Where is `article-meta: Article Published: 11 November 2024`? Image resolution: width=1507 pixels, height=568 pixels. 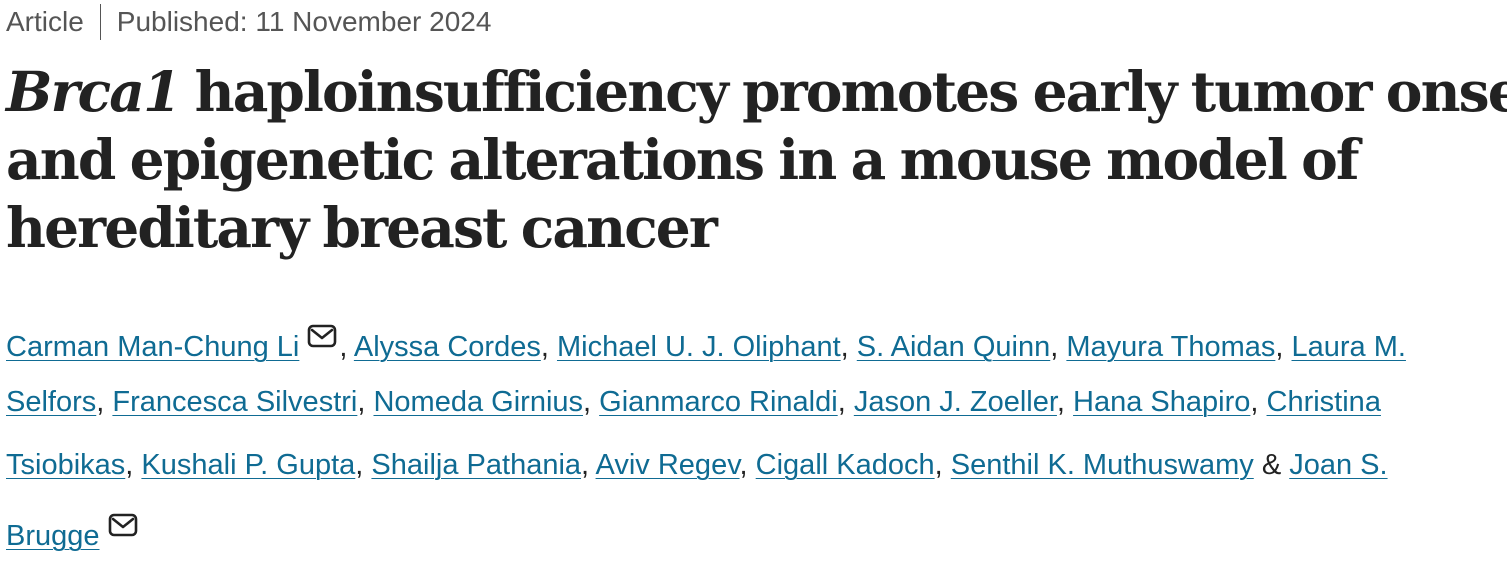 article-meta: Article Published: 11 November 2024 is located at coordinates (248, 22).